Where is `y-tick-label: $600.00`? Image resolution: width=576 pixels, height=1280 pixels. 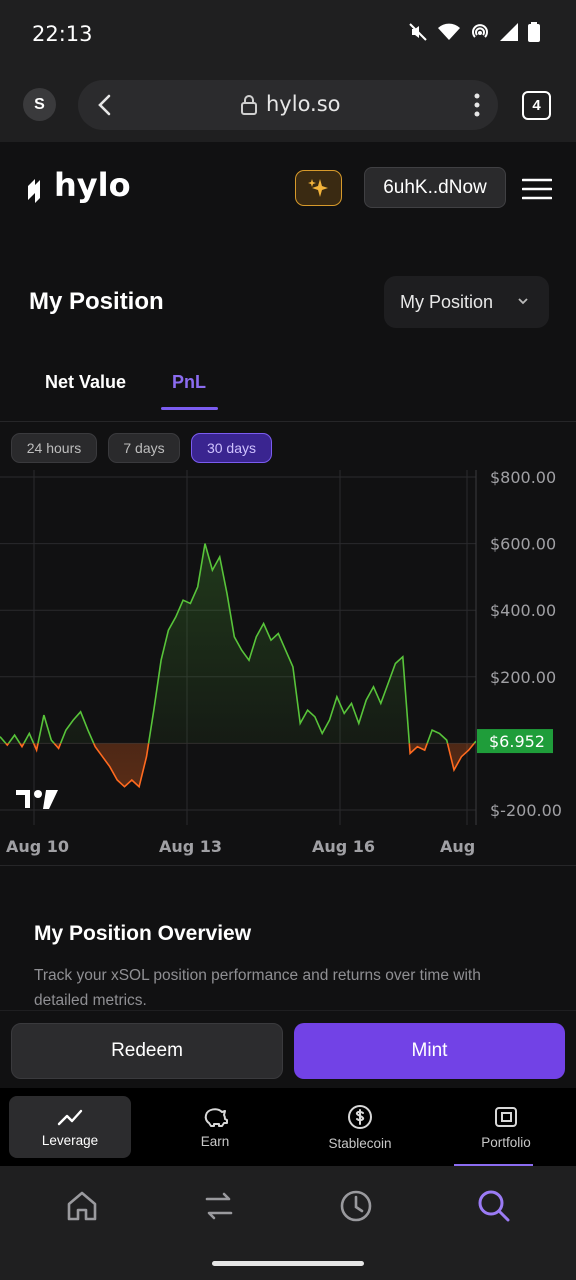 y-tick-label: $600.00 is located at coordinates (523, 544).